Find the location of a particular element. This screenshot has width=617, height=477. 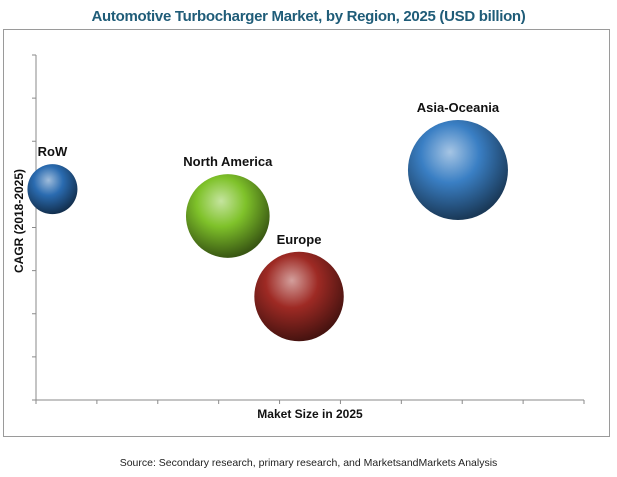

x-axis-title: Maket Size in 2025 is located at coordinates (310, 414).